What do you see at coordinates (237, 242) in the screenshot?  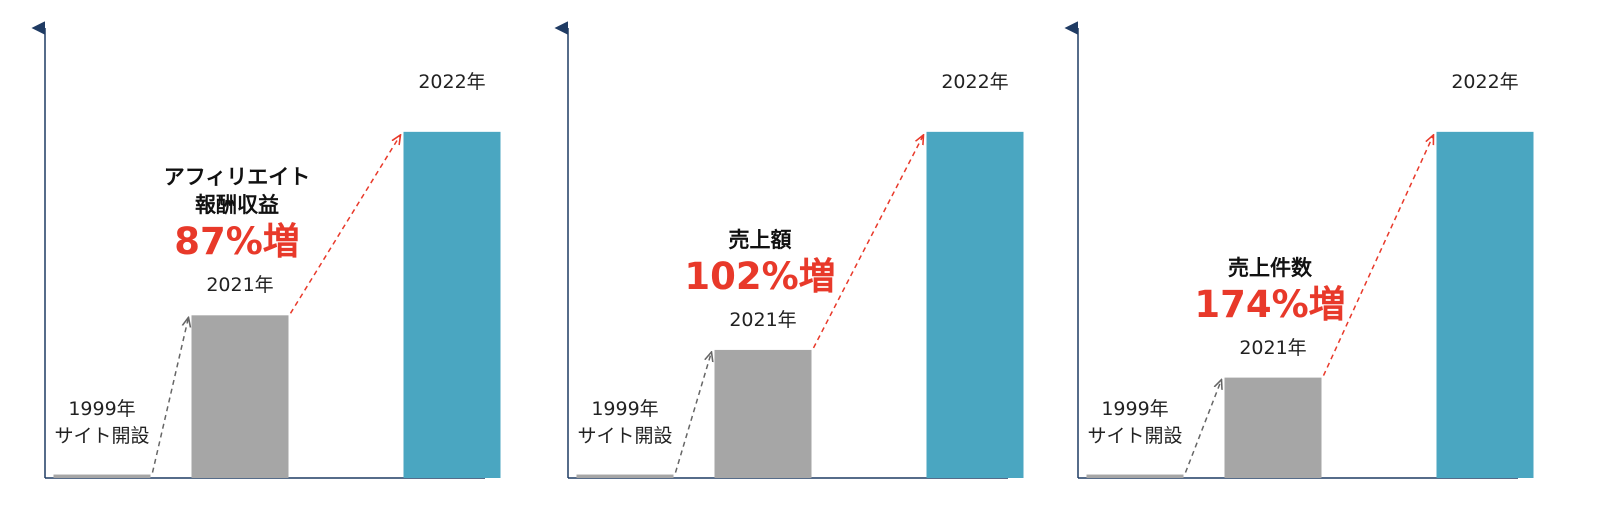 I see `change-text: 87%増` at bounding box center [237, 242].